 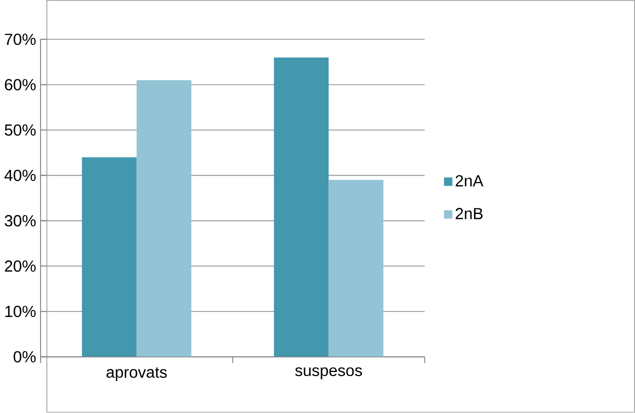 What do you see at coordinates (20, 221) in the screenshot?
I see `y-tick-label: 30%` at bounding box center [20, 221].